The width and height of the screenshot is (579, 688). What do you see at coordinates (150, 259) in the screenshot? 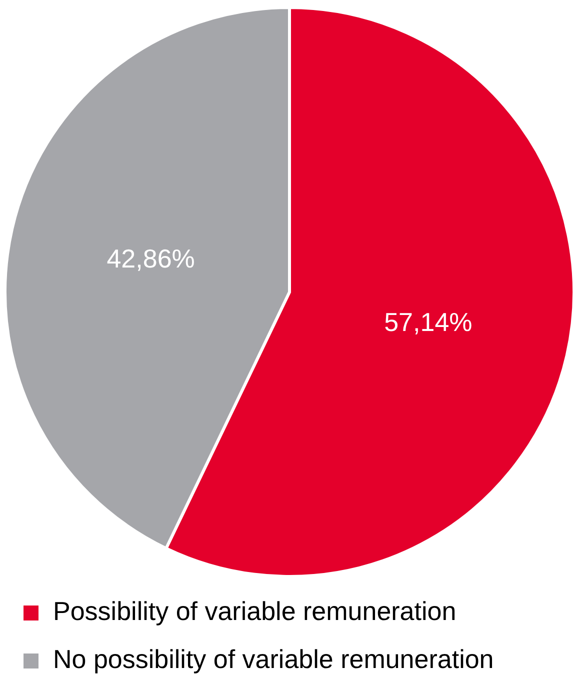
I see `data-label: 42,86%` at bounding box center [150, 259].